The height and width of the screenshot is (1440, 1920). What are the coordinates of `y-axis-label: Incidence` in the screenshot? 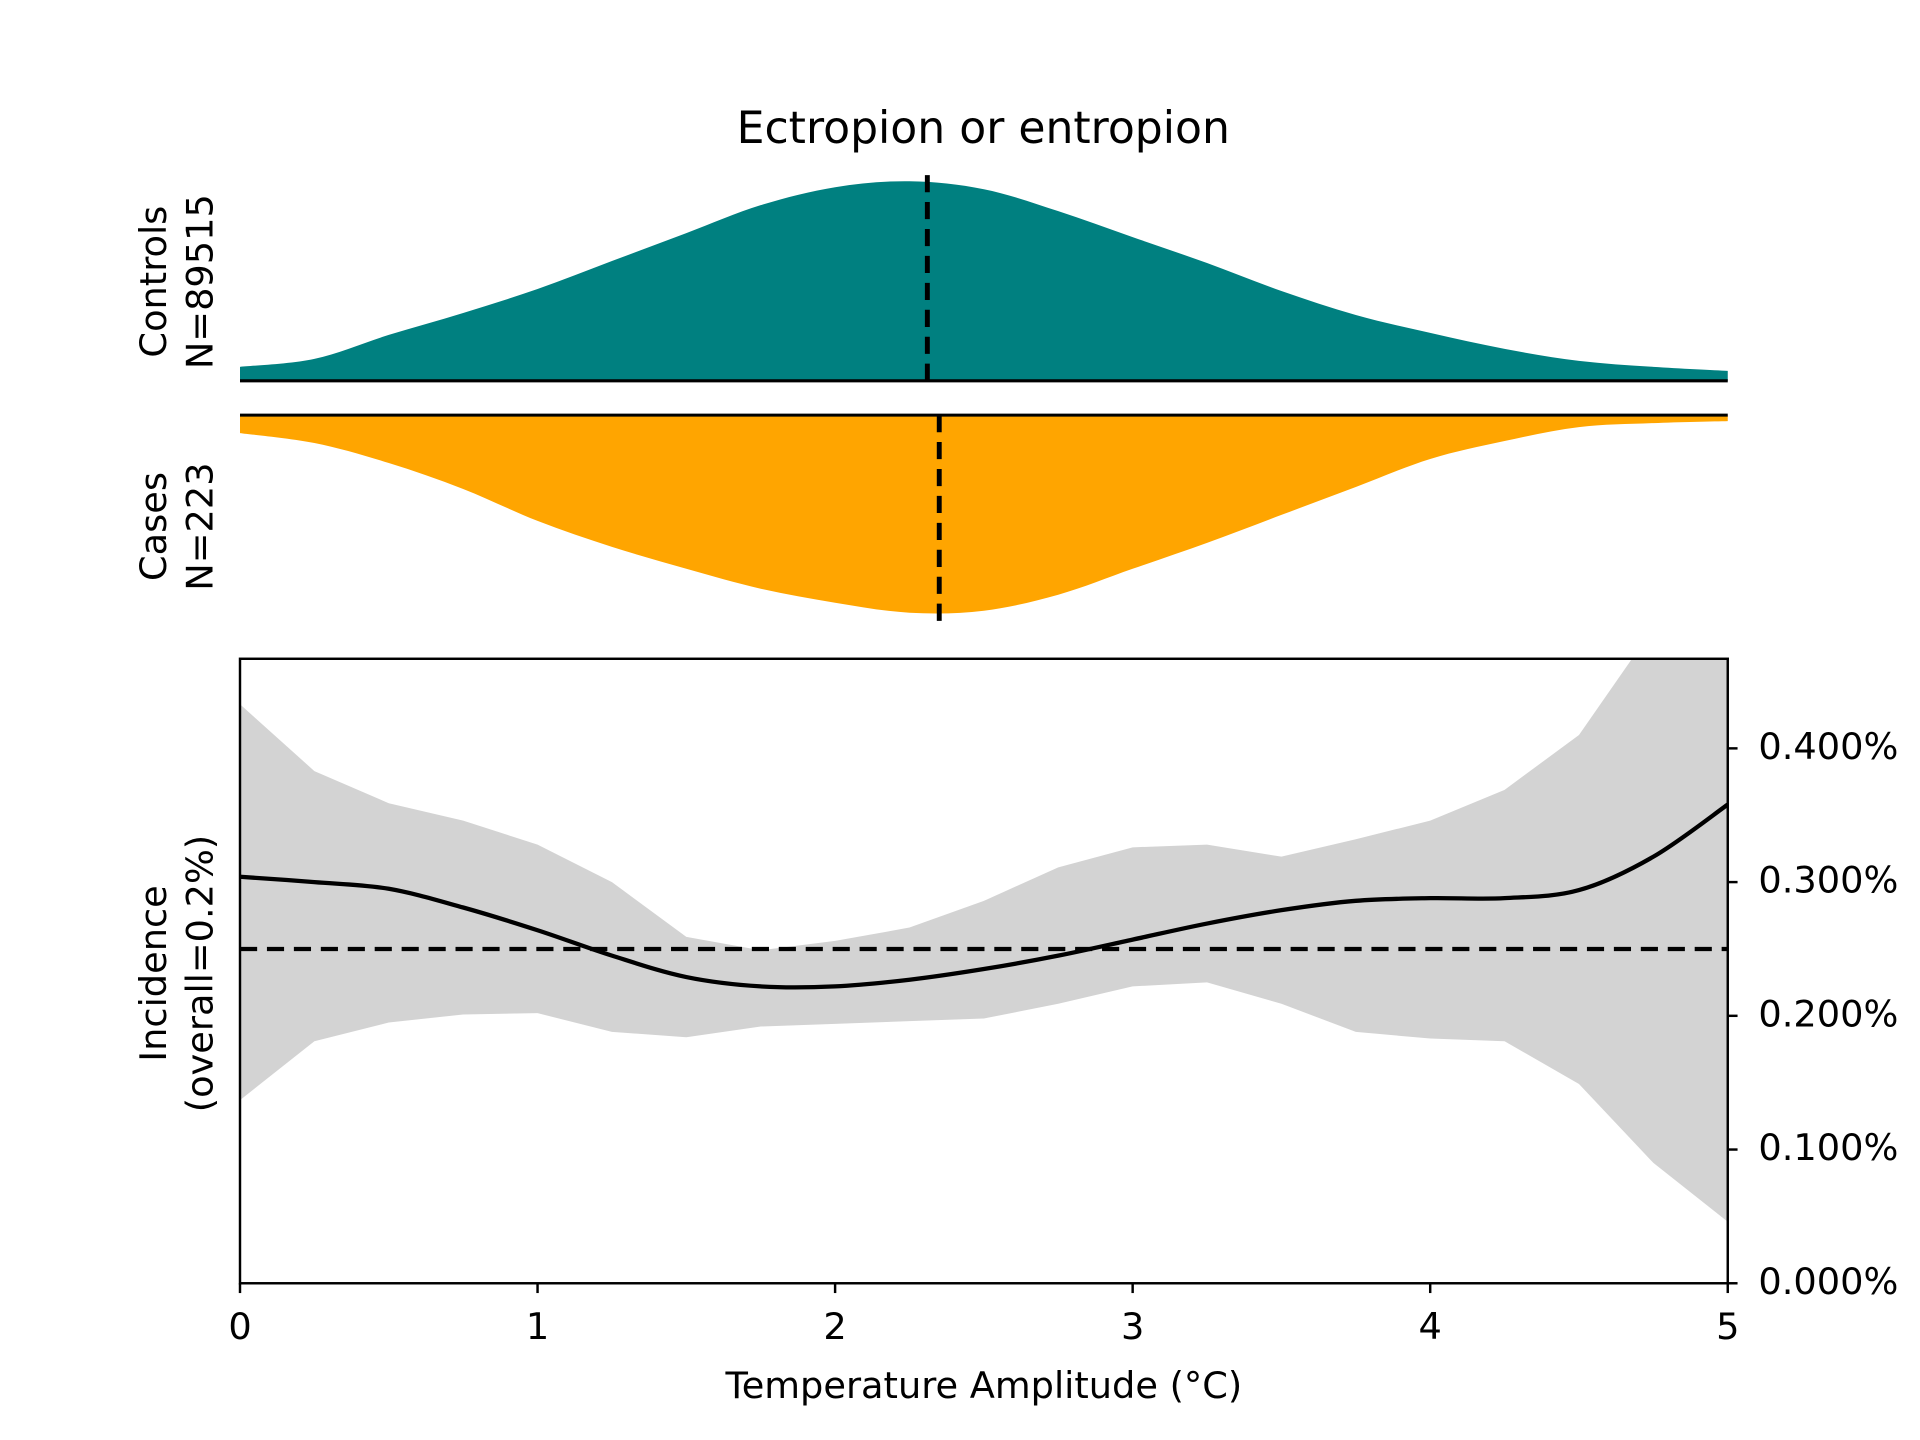 It's located at (153, 973).